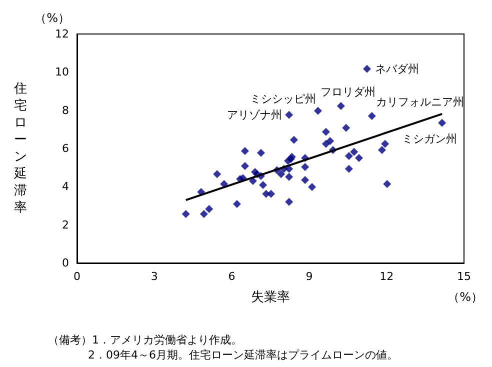 This screenshot has height=367, width=492. I want to click on annotation: ミシガン州, so click(430, 139).